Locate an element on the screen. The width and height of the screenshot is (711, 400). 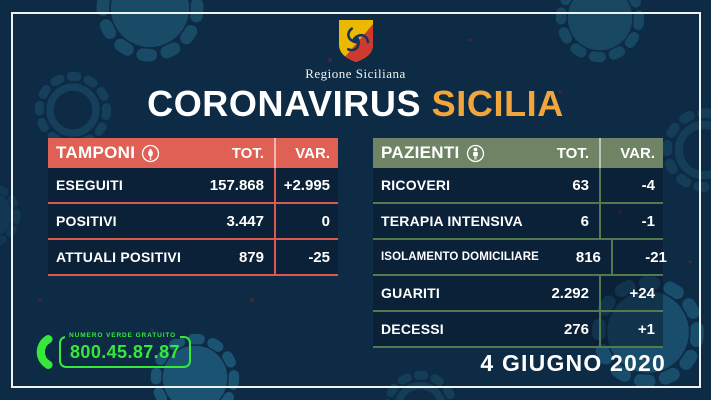
row-label: ISOLAMENTO DOMICILIARE is located at coordinates (460, 257).